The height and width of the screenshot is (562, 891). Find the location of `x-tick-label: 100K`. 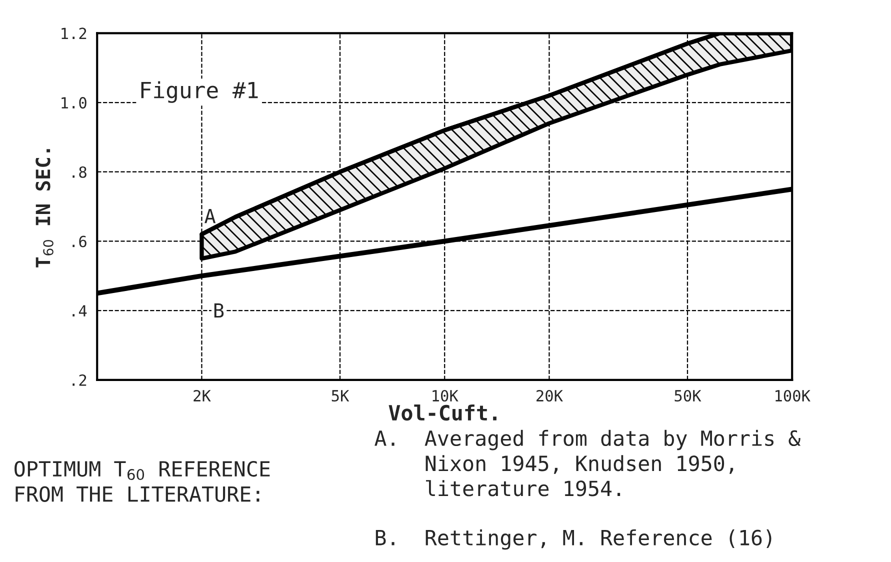

x-tick-label: 100K is located at coordinates (793, 396).